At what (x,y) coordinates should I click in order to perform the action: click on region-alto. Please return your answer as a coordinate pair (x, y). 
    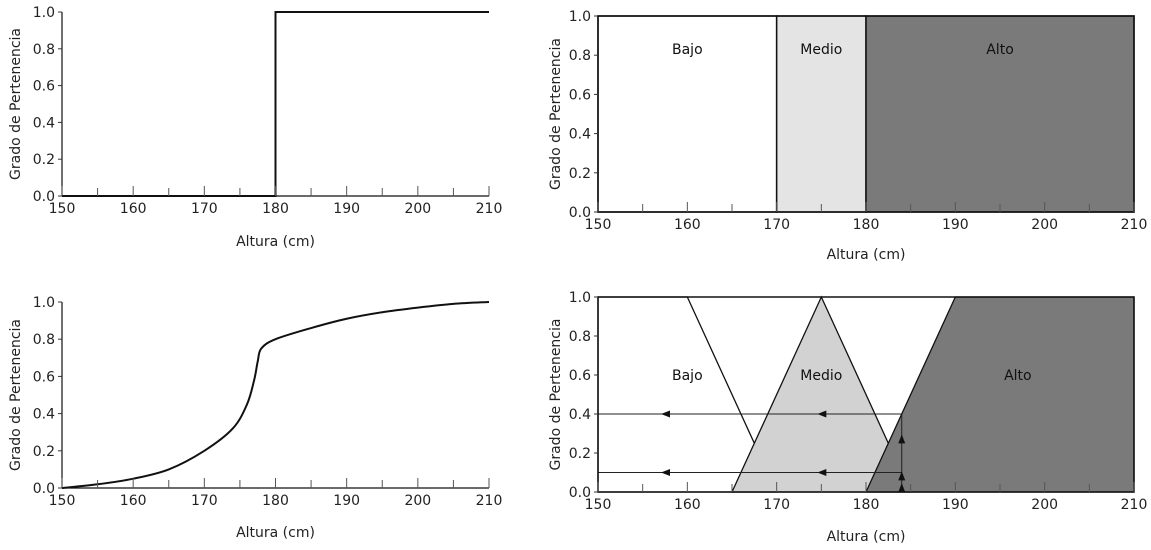
    Looking at the image, I should click on (1000, 114).